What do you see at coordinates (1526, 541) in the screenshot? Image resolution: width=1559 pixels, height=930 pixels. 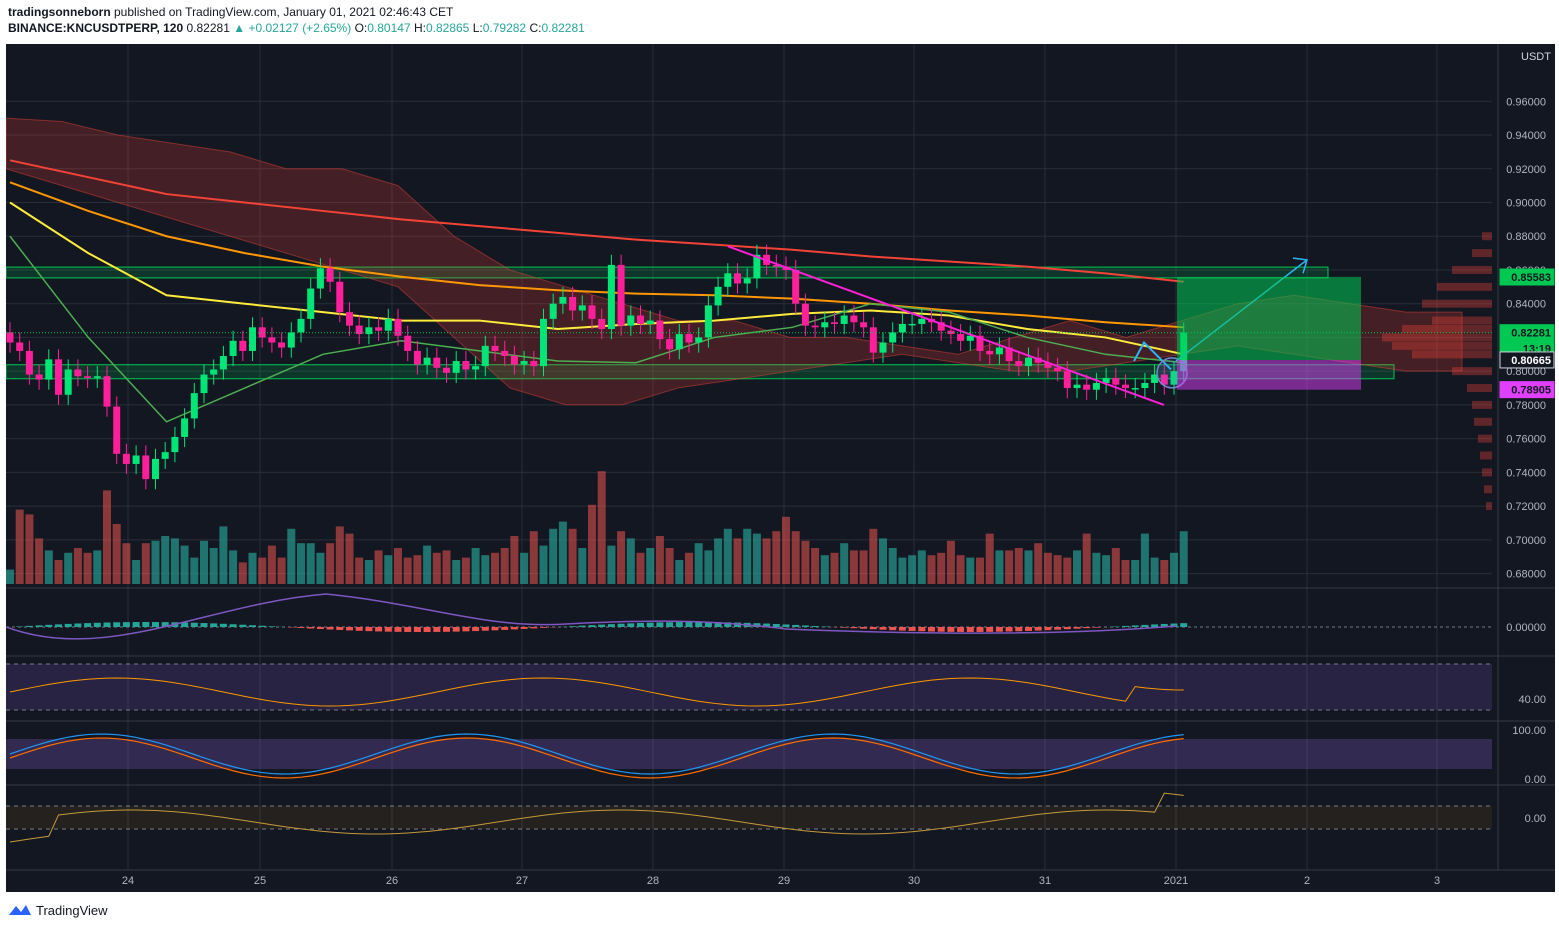 I see `y-tick-label: 0.70000` at bounding box center [1526, 541].